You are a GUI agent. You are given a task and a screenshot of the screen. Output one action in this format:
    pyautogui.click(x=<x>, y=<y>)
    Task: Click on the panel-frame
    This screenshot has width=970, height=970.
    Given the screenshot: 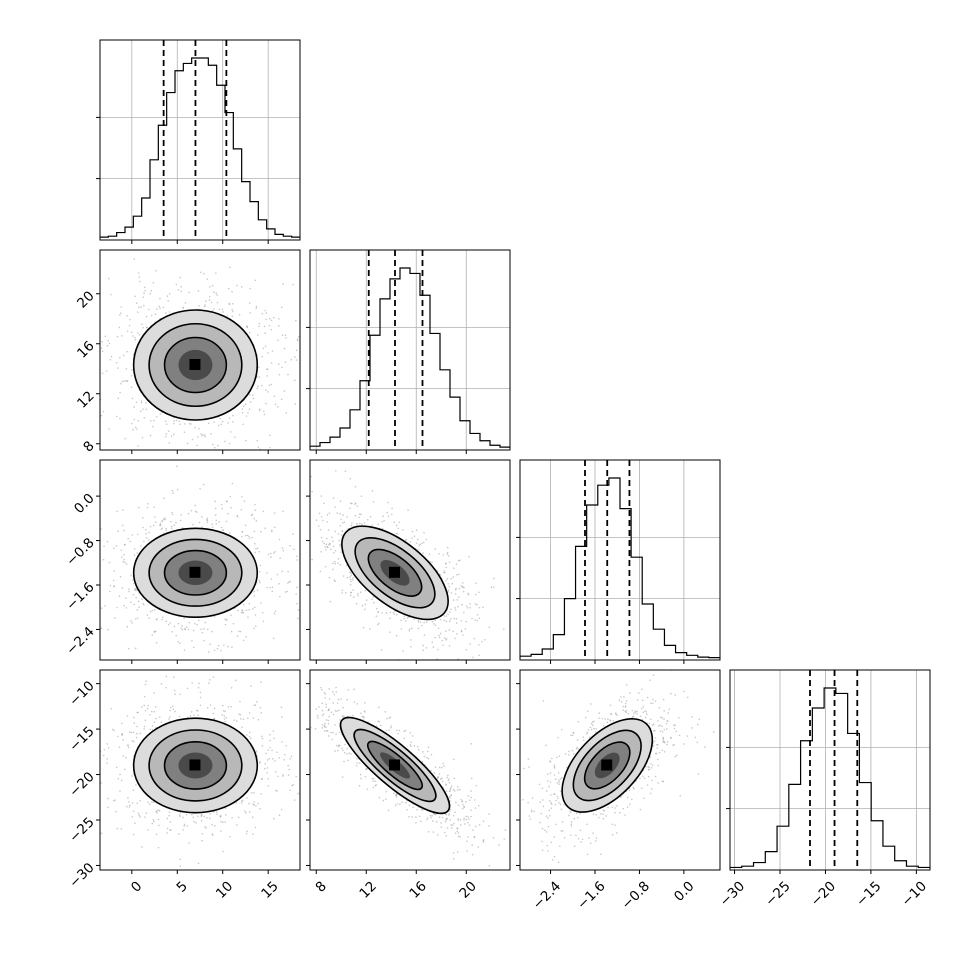 What is the action you would take?
    pyautogui.click(x=620, y=770)
    